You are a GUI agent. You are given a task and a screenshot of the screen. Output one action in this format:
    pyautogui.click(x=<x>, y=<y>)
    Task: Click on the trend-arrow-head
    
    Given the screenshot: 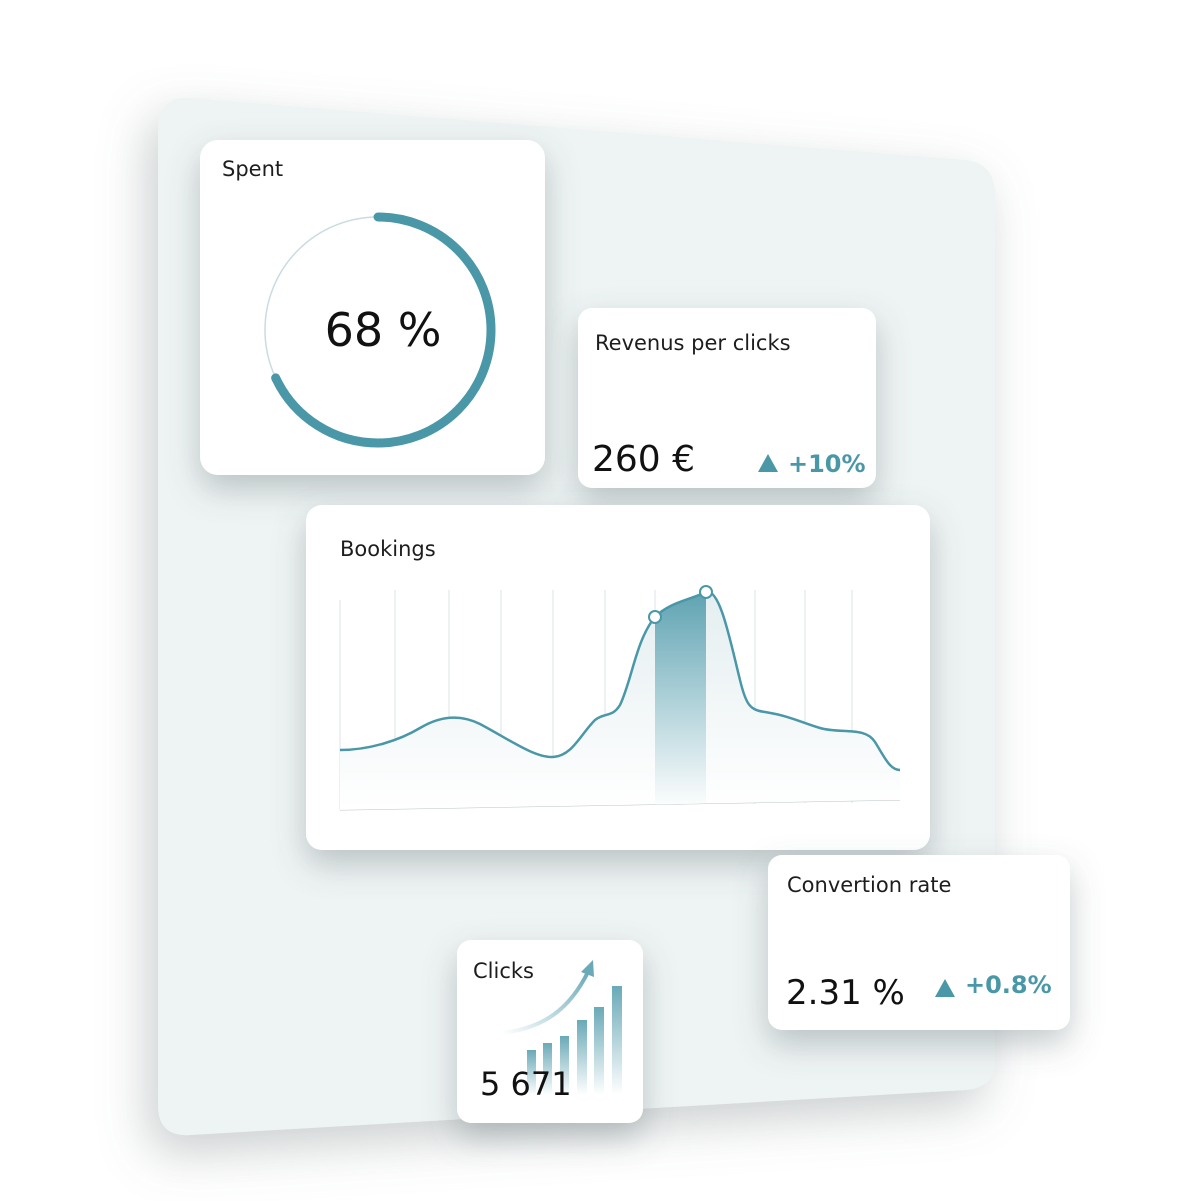 What is the action you would take?
    pyautogui.click(x=587, y=968)
    